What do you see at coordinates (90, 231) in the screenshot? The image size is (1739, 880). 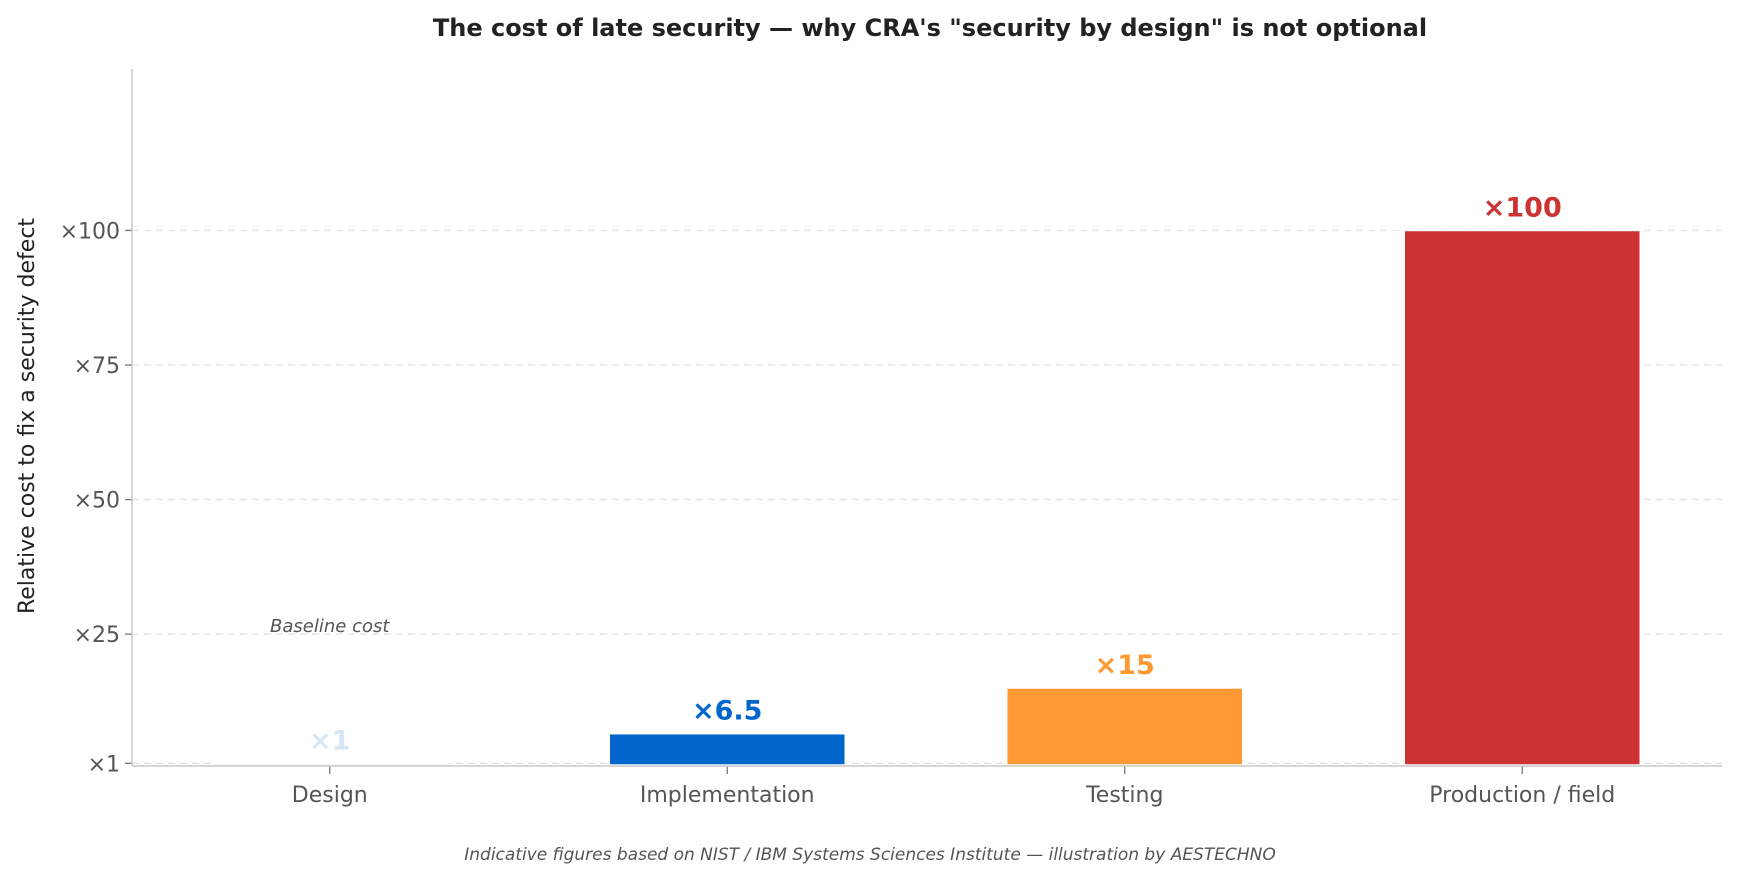 I see `y-tick-label: ×100` at bounding box center [90, 231].